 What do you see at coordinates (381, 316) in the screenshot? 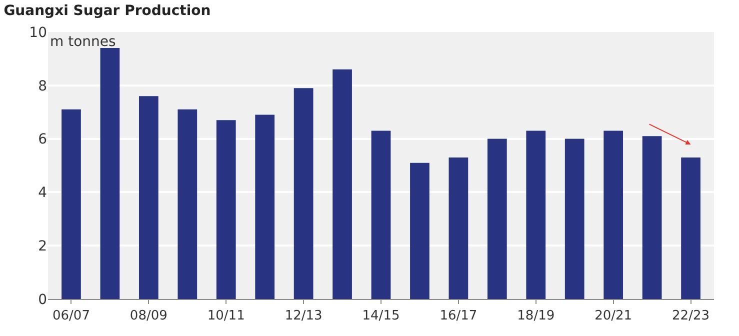
I see `x-tick-label: 14/15` at bounding box center [381, 316].